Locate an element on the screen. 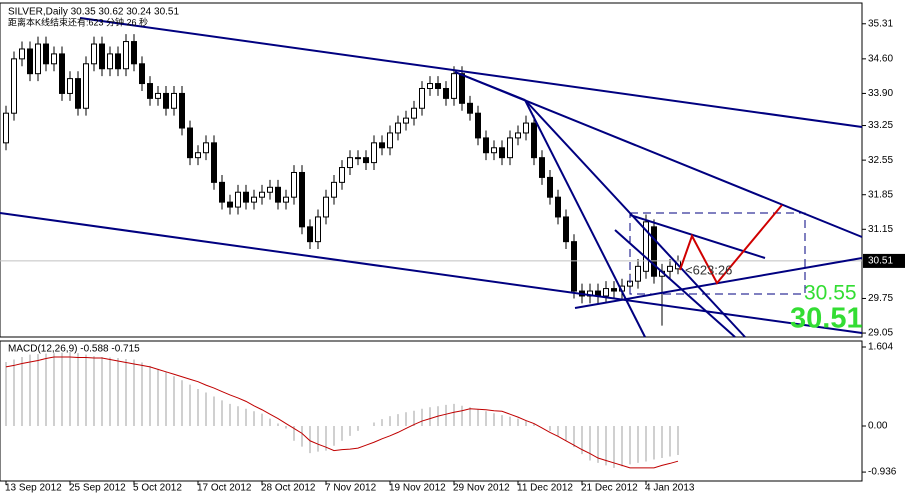 The width and height of the screenshot is (905, 497). y-tick-label: 33.25 is located at coordinates (880, 125).